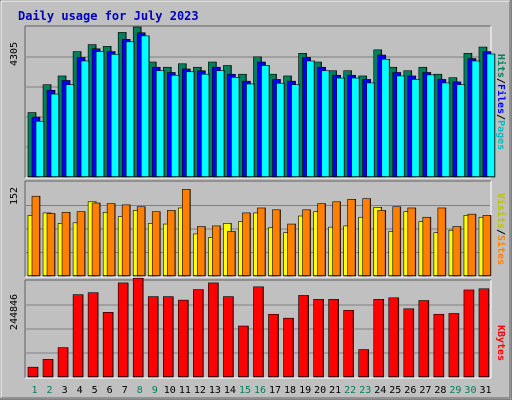 This screenshot has width=512, height=400. Describe the element at coordinates (501, 211) in the screenshot. I see `legend-item-visits: Visits` at that location.